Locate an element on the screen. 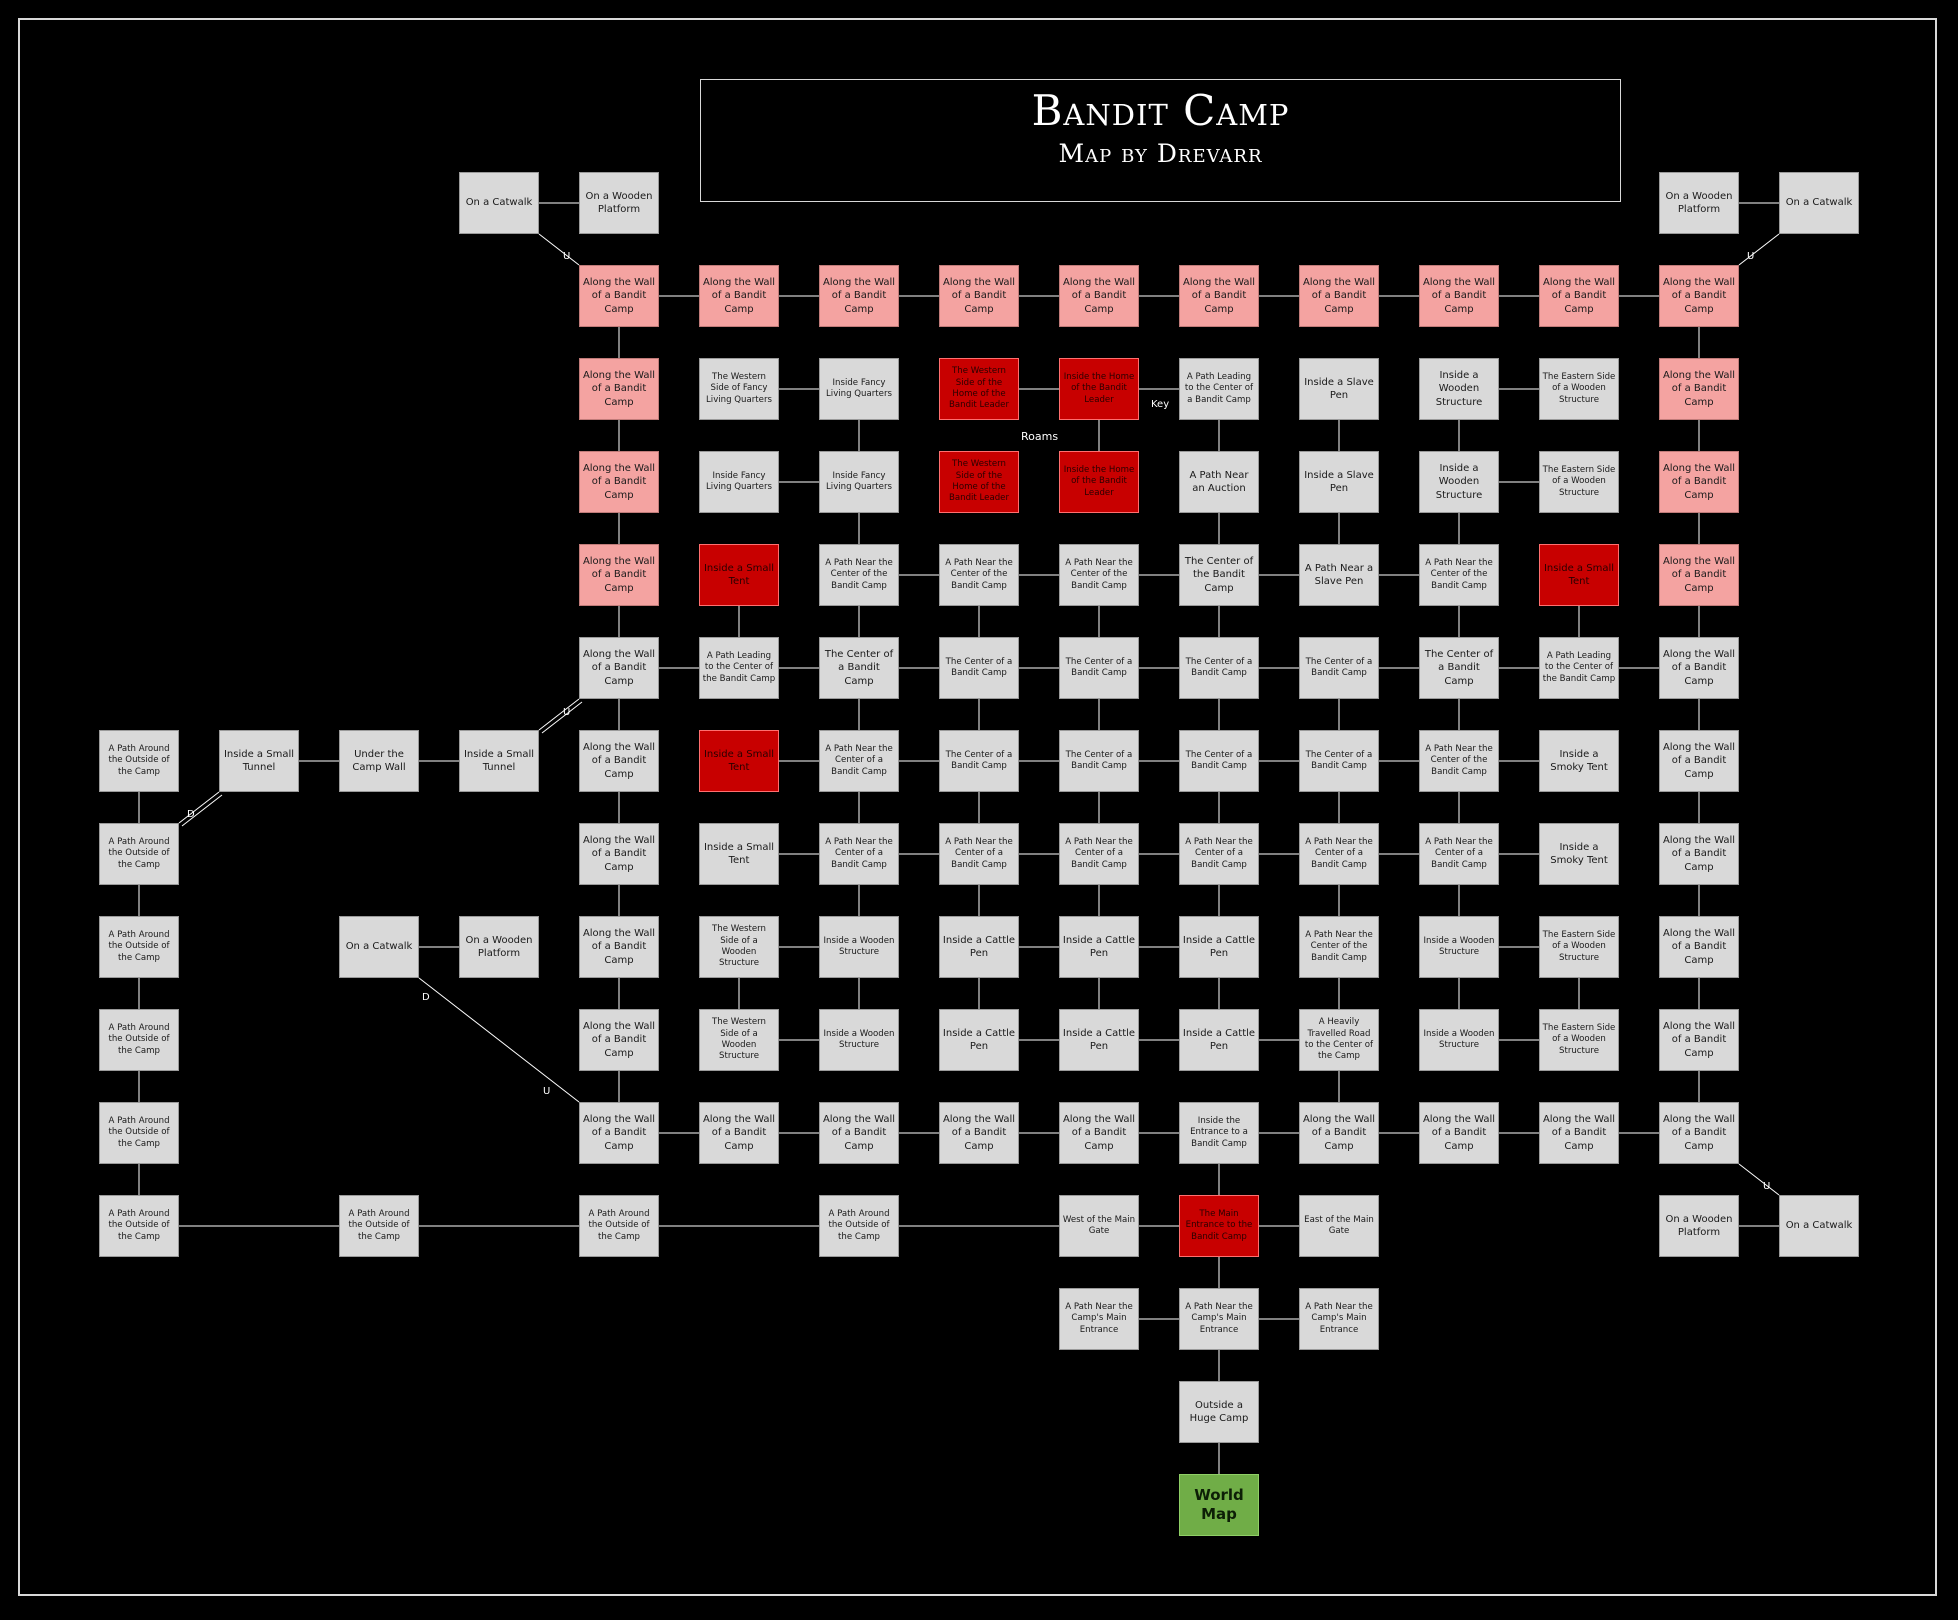 The width and height of the screenshot is (1958, 1620). room-r8b: The Western Side of a Wooden Structure is located at coordinates (739, 947).